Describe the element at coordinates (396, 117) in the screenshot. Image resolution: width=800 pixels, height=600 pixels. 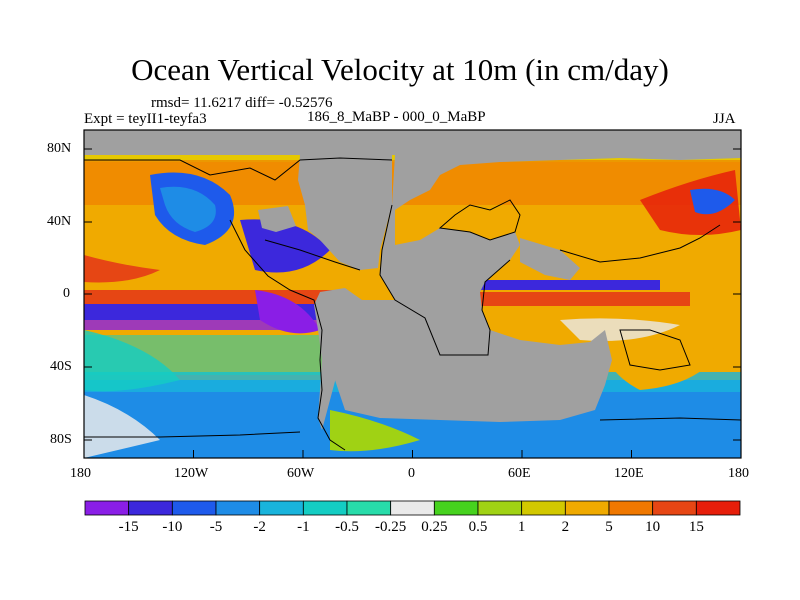
I see `difference-label: 186_8_MaBP - 000_0_MaBP` at that location.